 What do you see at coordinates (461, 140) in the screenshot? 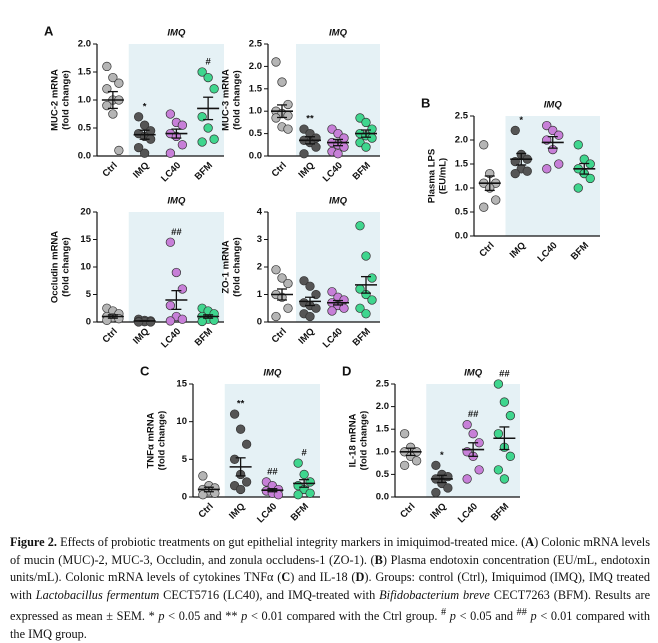
I see `y-tick-label: 2.0` at bounding box center [461, 140].